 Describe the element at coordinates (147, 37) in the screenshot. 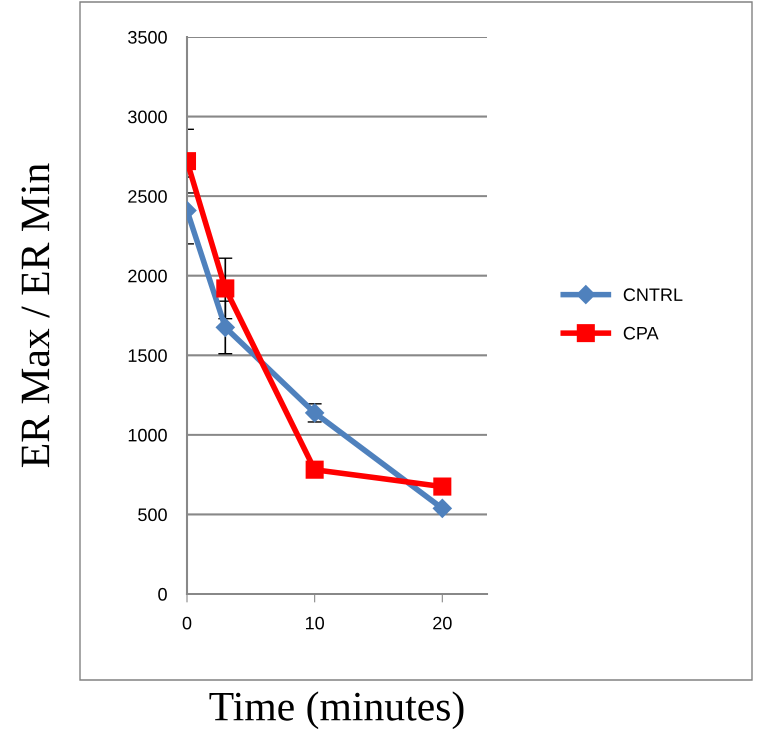

I see `y-tick-label: 3500` at that location.